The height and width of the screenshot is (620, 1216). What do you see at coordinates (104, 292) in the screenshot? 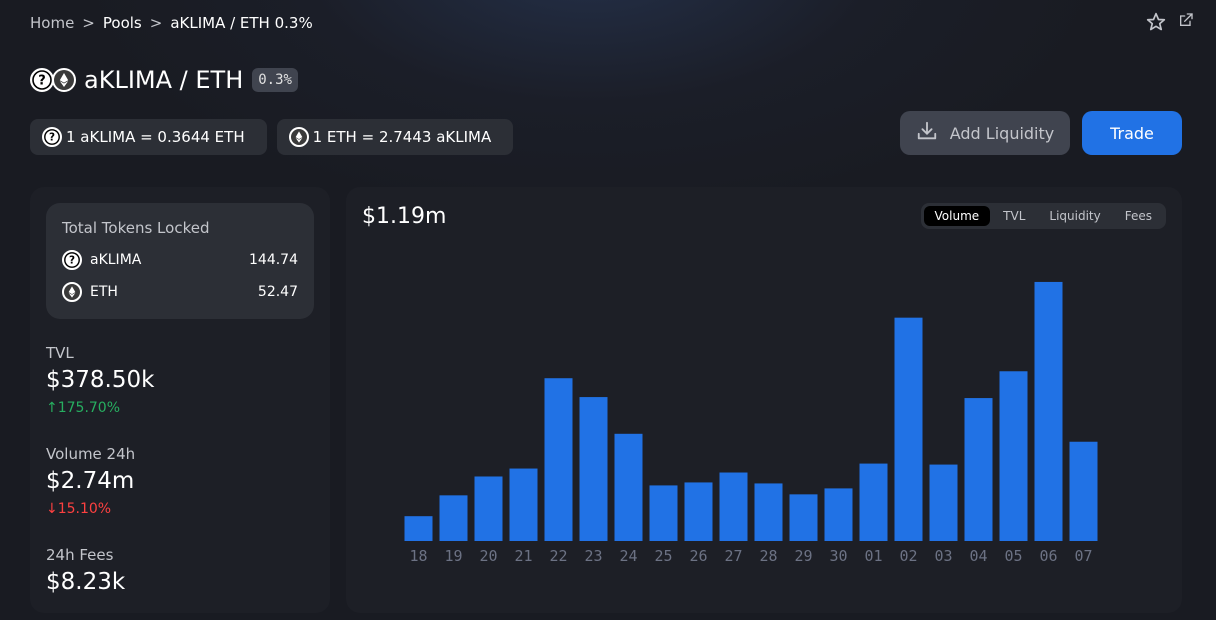
I see `locked-symbol: ETH` at bounding box center [104, 292].